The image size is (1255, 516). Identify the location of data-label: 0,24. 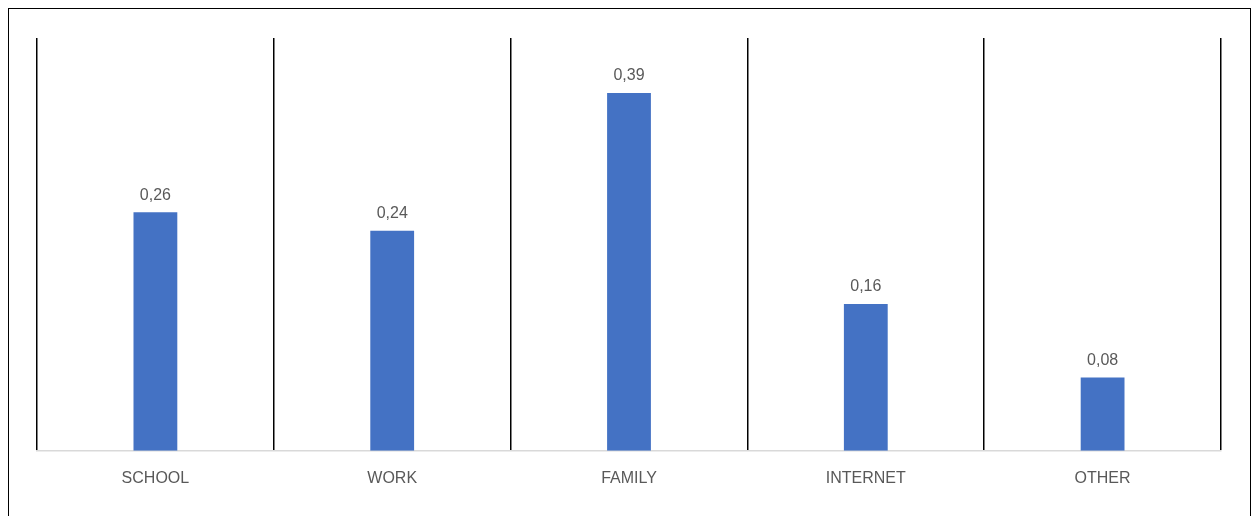
(392, 213).